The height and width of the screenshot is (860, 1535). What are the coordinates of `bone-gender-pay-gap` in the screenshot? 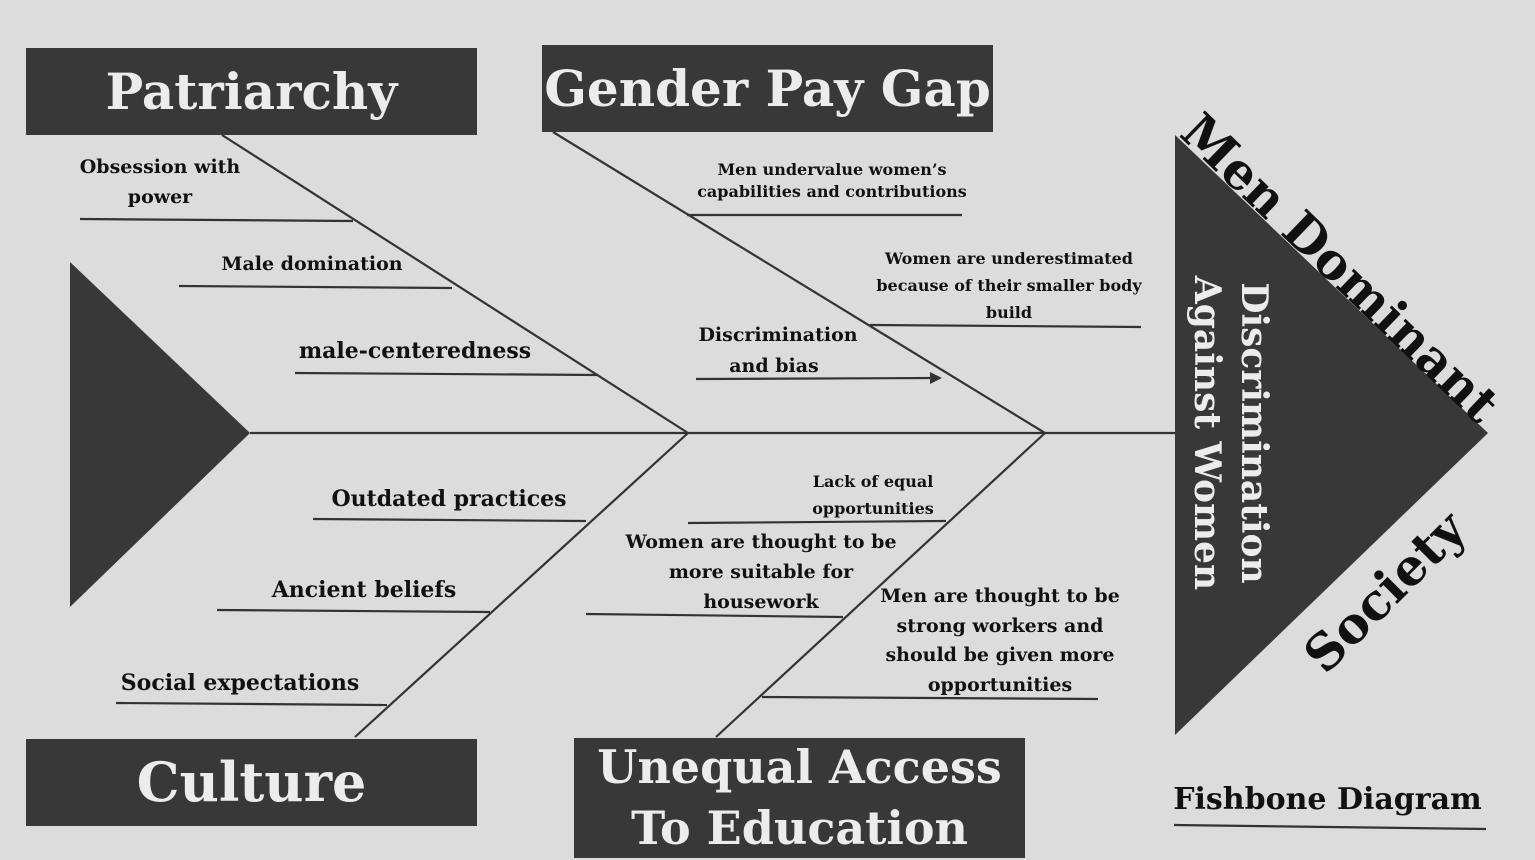 It's located at (799, 282).